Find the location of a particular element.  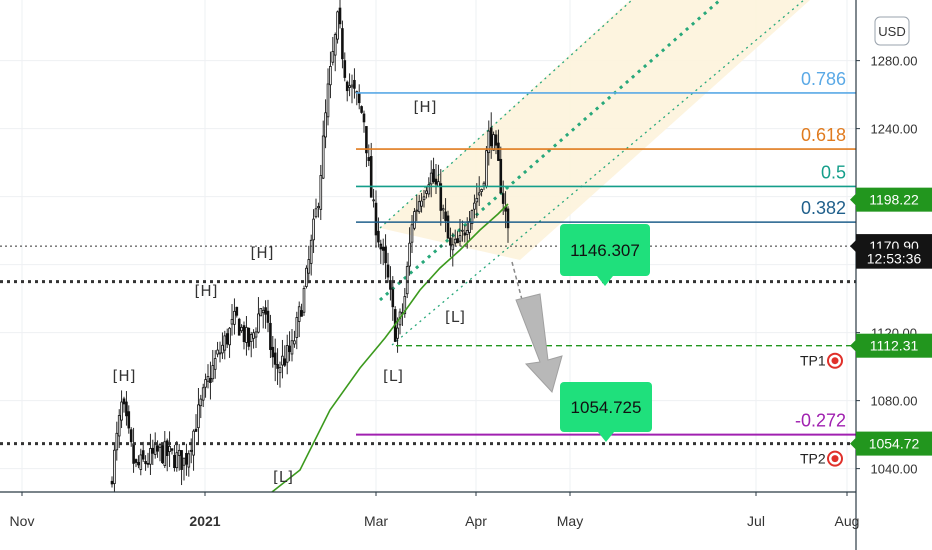

target-ring-inner is located at coordinates (835, 459).